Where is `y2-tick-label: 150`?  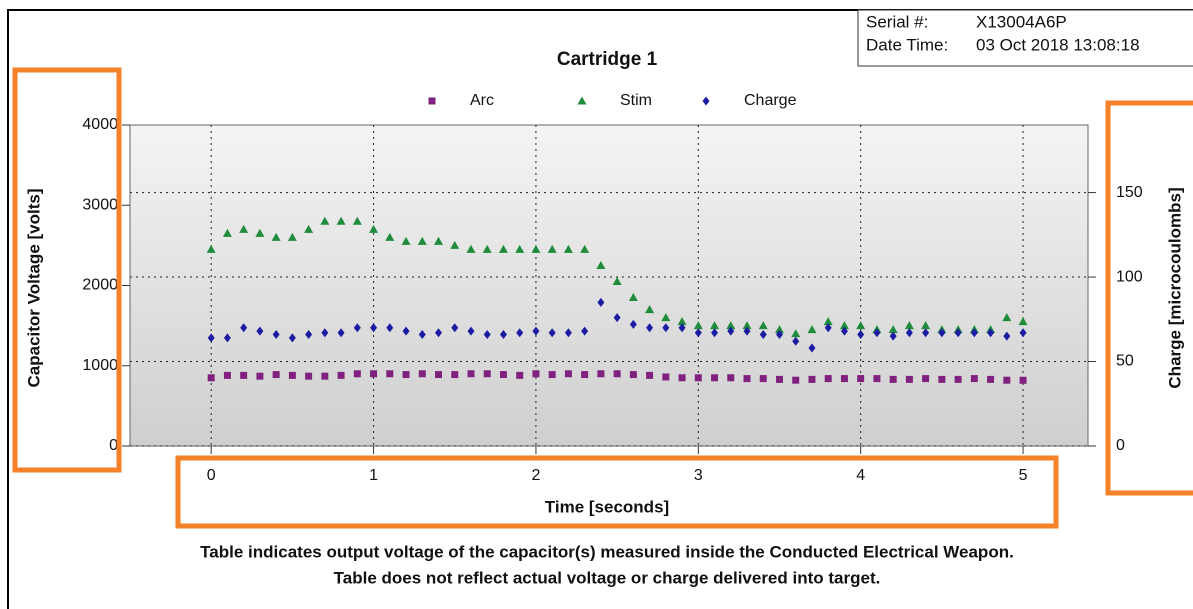 y2-tick-label: 150 is located at coordinates (1129, 192).